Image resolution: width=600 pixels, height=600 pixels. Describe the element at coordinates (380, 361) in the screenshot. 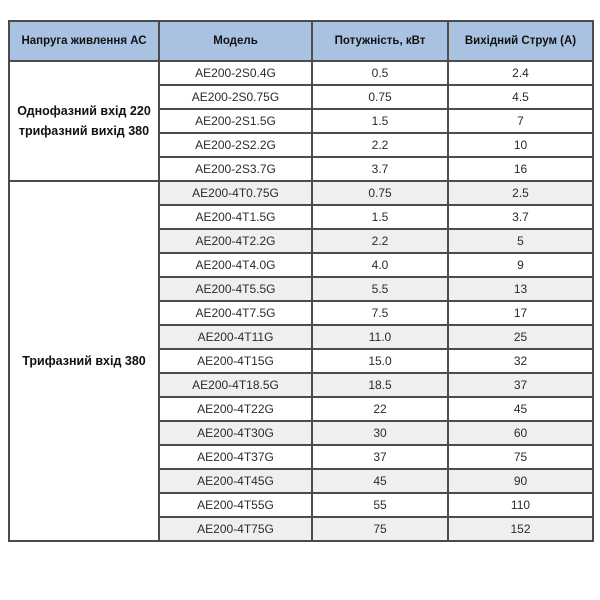

I see `power-cell: 15.0` at that location.